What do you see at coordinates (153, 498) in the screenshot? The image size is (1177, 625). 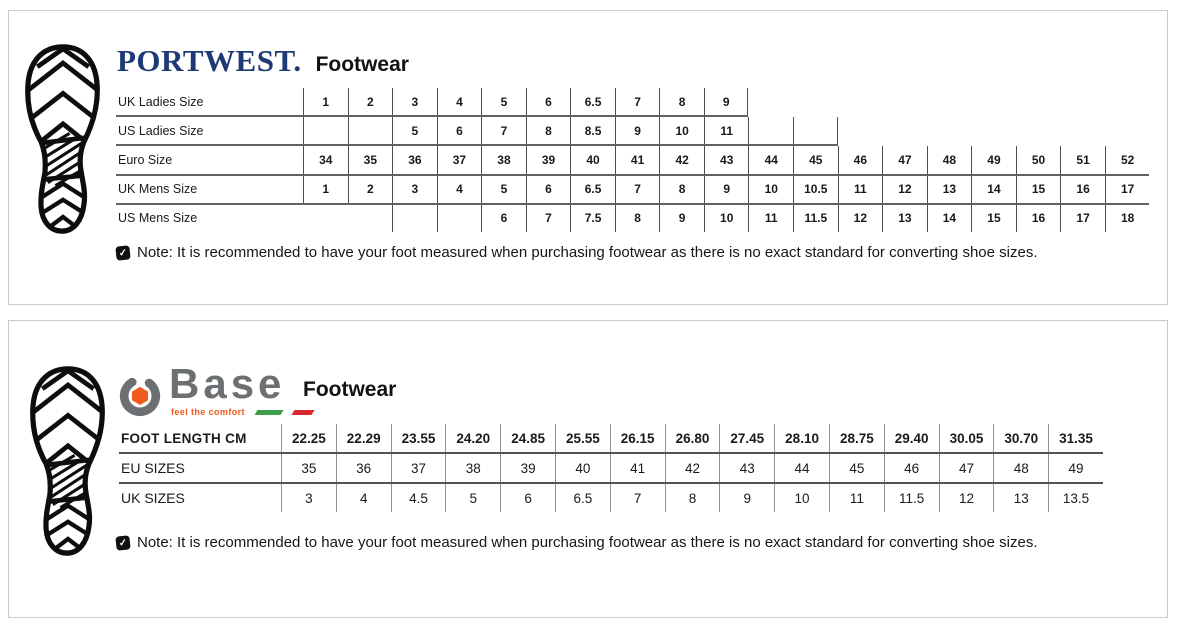 I see `row-label: UK SIZES` at bounding box center [153, 498].